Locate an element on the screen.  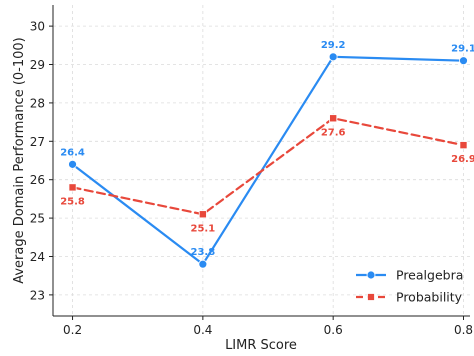
x-axis-label: LIMR Score is located at coordinates (261, 345).